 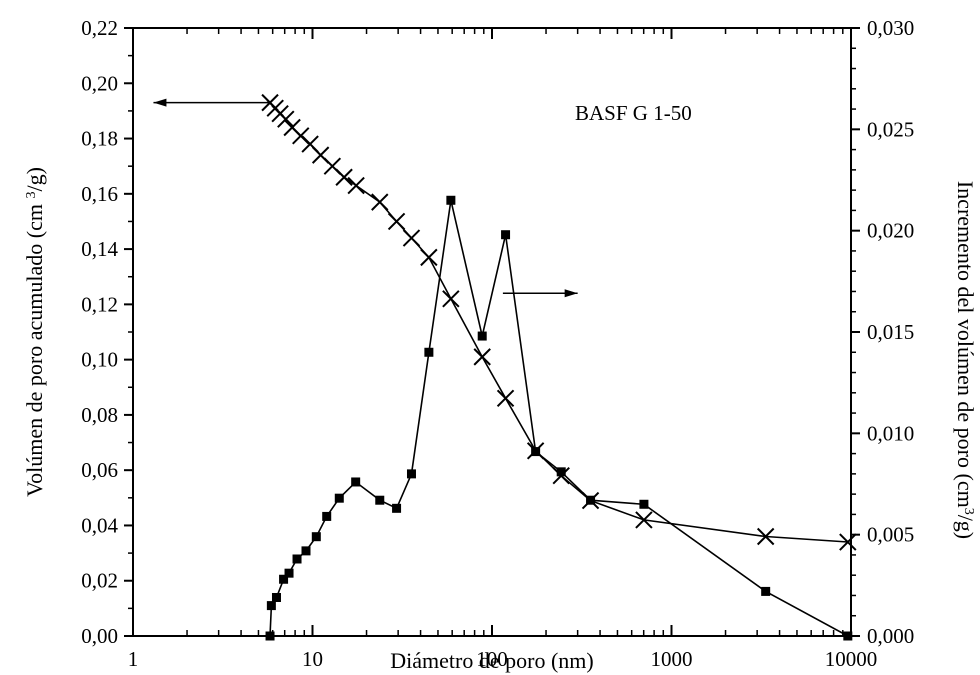 What do you see at coordinates (965, 344) in the screenshot?
I see `y-right-title-main: Incremento del volúmen de poro (cm` at bounding box center [965, 344].